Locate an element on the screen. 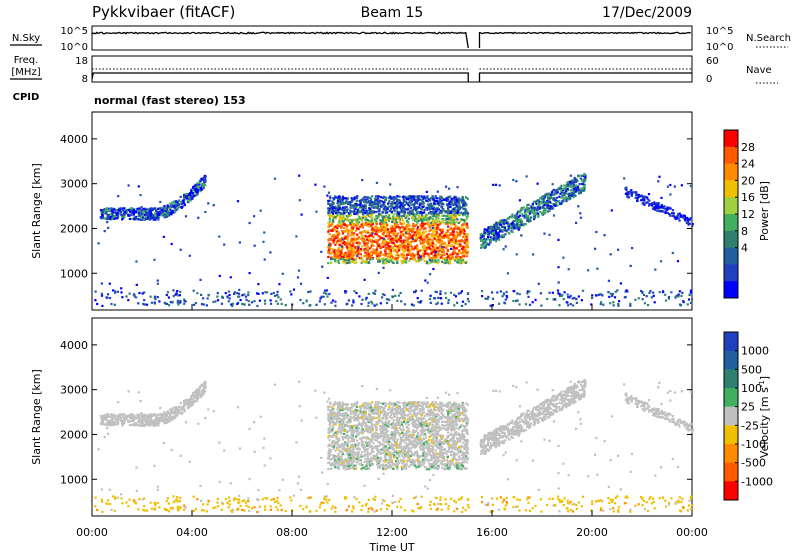 The height and width of the screenshot is (554, 800). noise-left-tick-top: 10^5 is located at coordinates (74, 31).